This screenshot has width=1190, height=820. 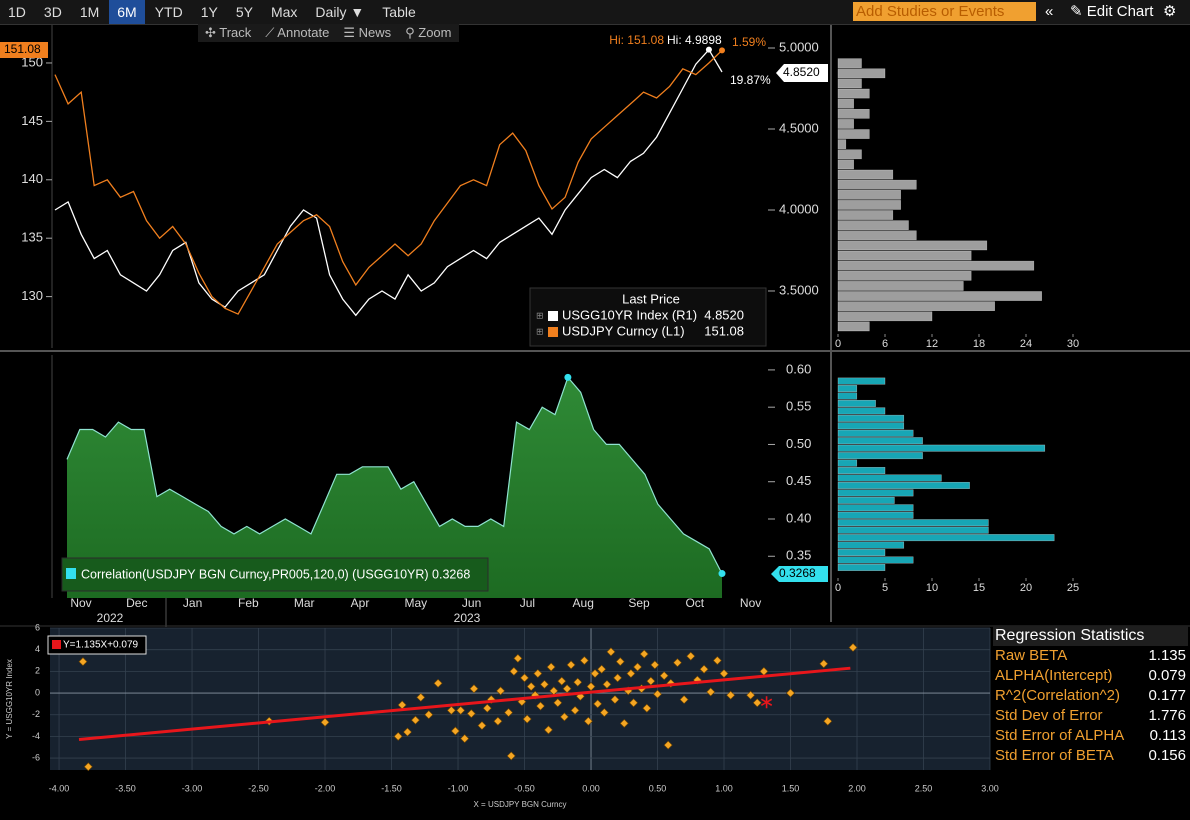 I want to click on range-button: 1Y, so click(x=209, y=12).